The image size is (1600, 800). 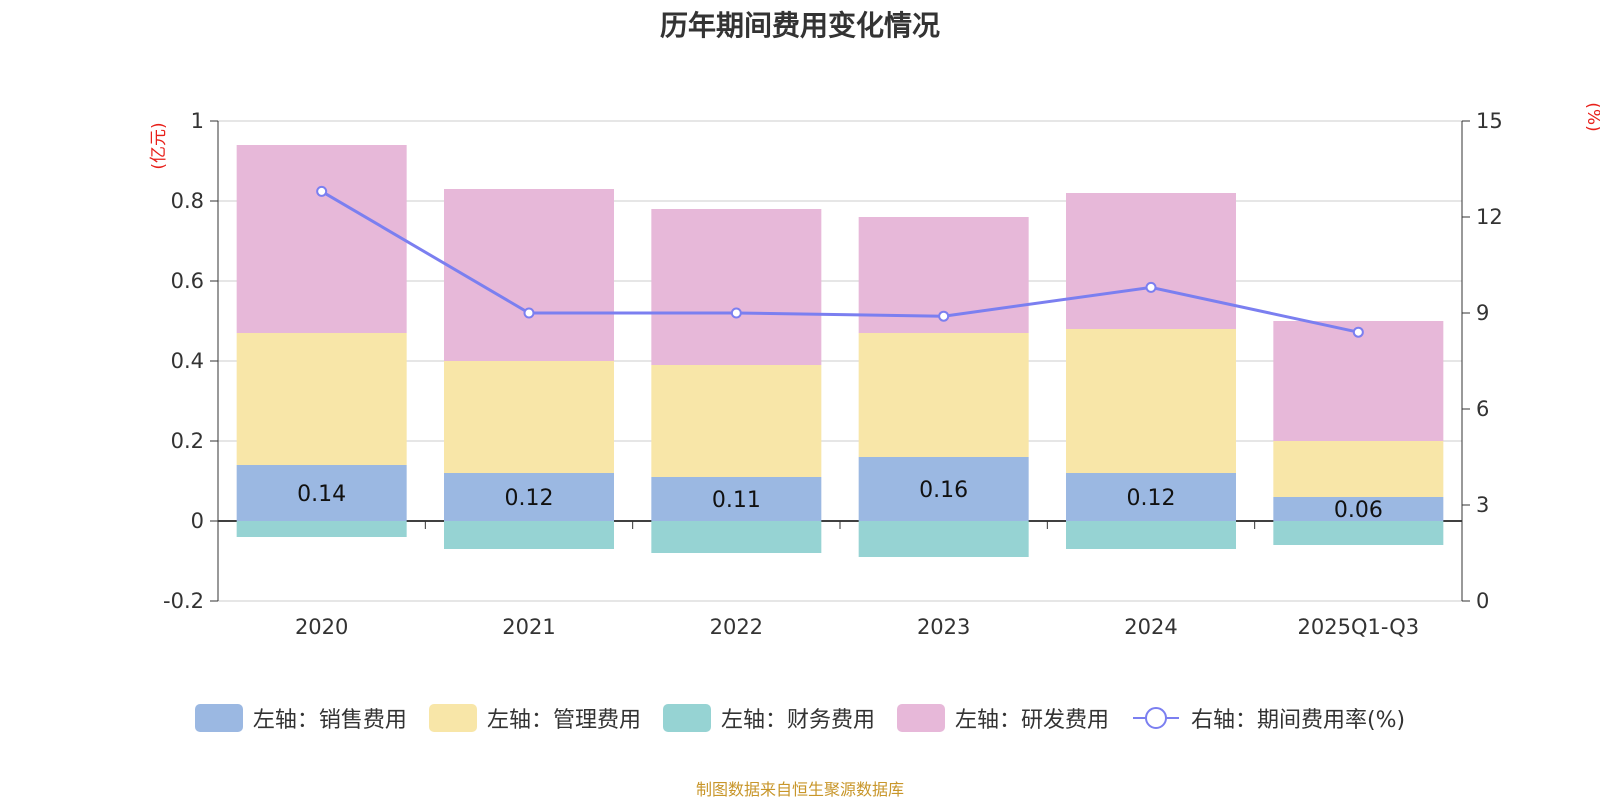 I want to click on x-tick-label: 2025Q1-Q3, so click(x=1359, y=627).